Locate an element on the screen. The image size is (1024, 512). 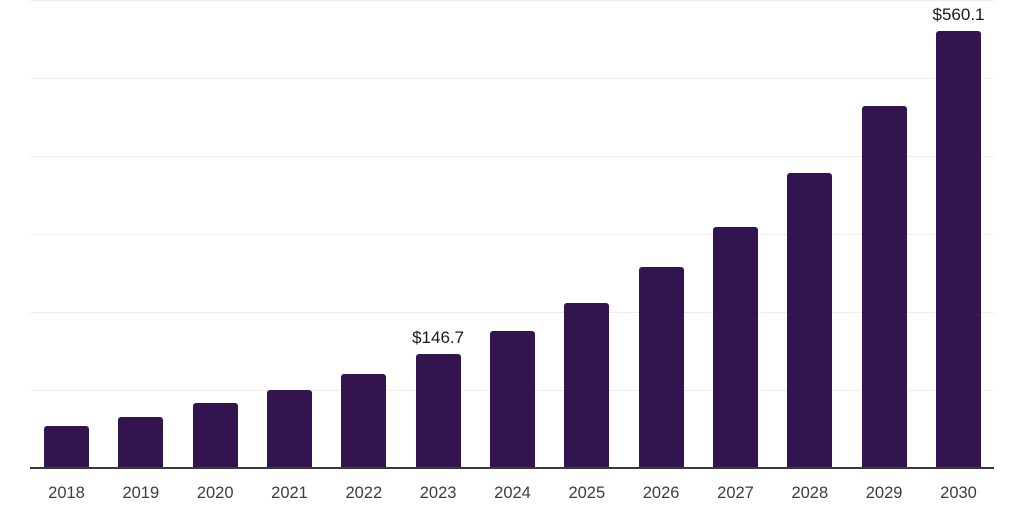
x-axis-tick-label: 2019 is located at coordinates (141, 493).